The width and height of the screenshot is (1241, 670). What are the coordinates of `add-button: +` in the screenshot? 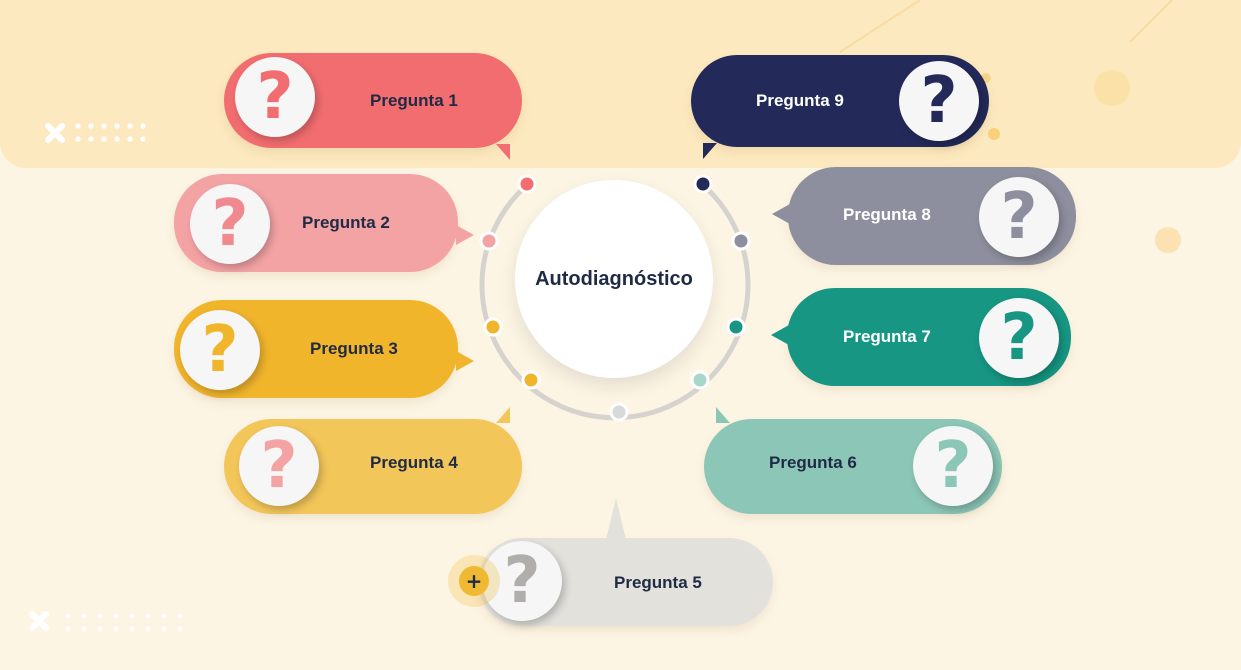 It's located at (474, 581).